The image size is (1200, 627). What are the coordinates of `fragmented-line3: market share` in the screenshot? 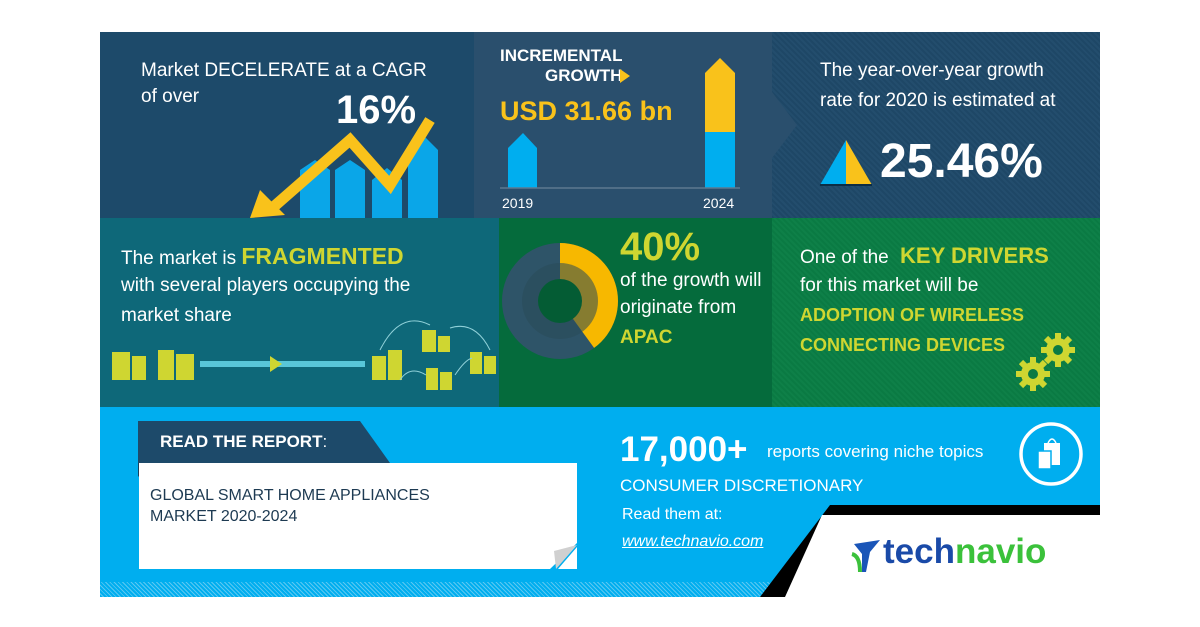 It's located at (176, 315).